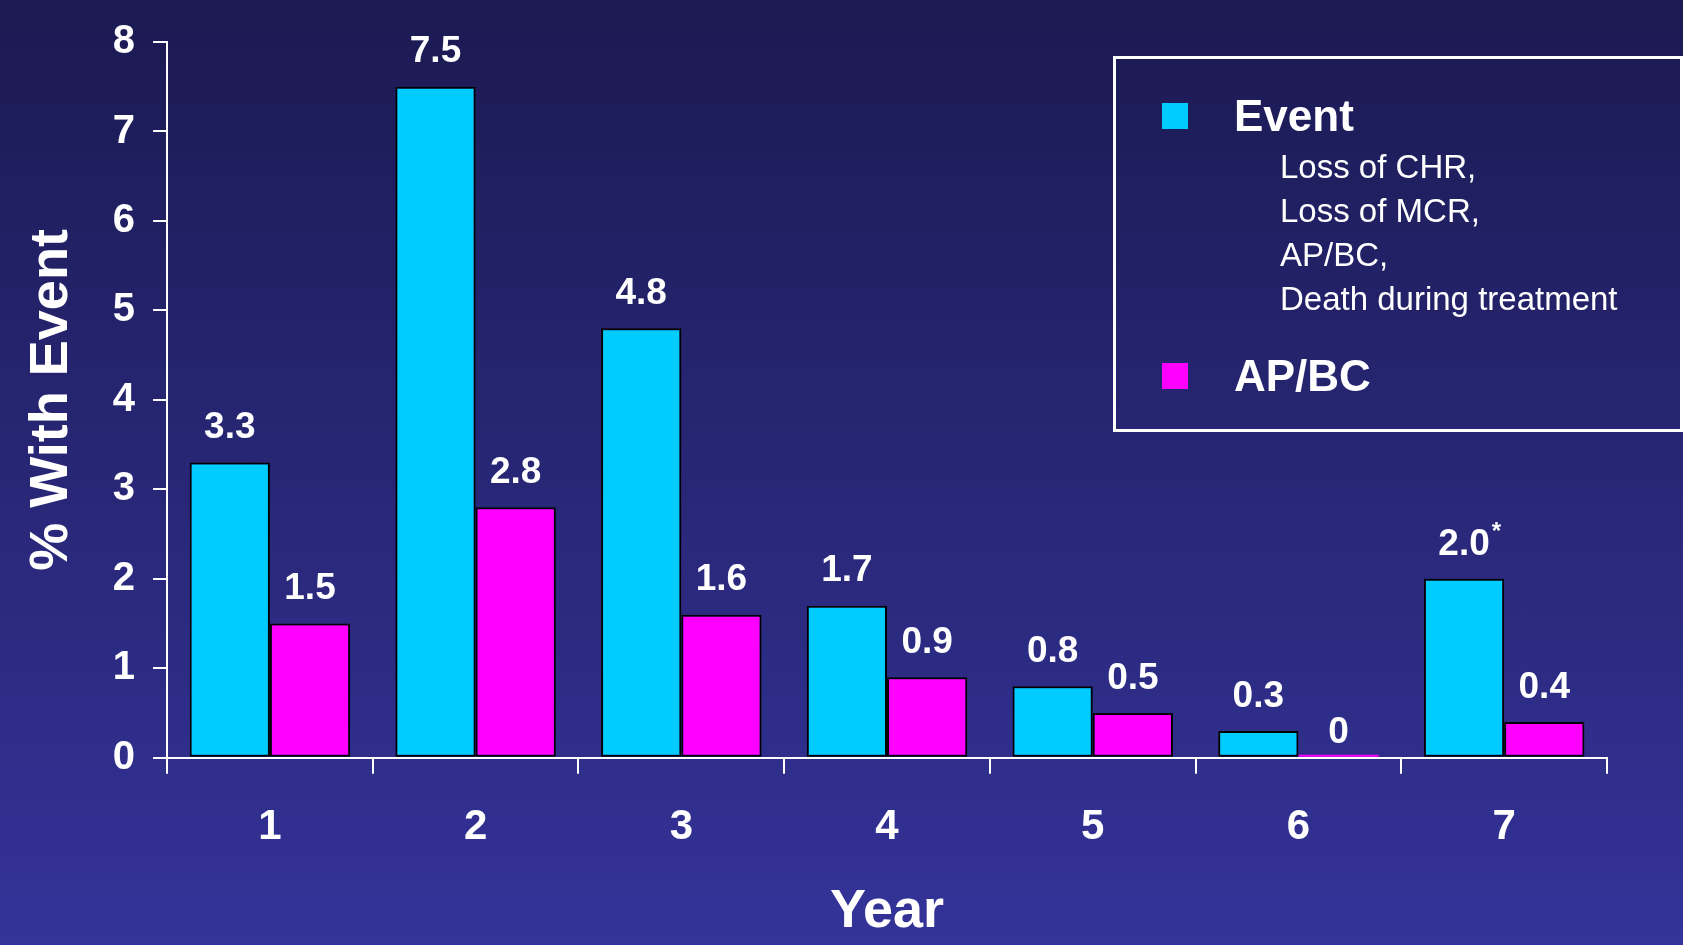 Image resolution: width=1683 pixels, height=945 pixels. I want to click on x-tick-label: 2, so click(475, 824).